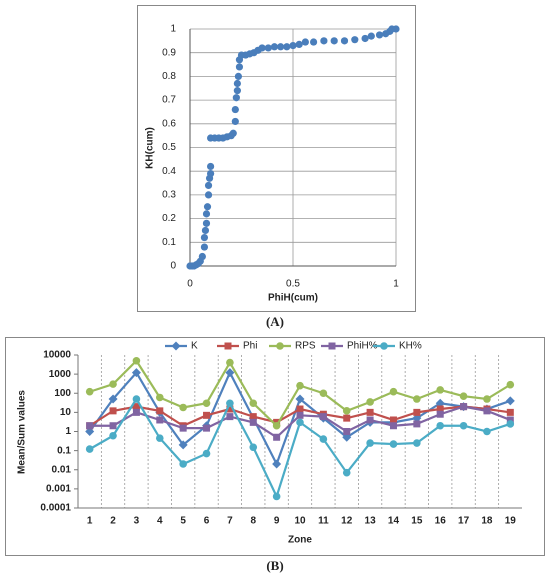 The width and height of the screenshot is (550, 578). What do you see at coordinates (60, 374) in the screenshot?
I see `y-tick-label: 1000` at bounding box center [60, 374].